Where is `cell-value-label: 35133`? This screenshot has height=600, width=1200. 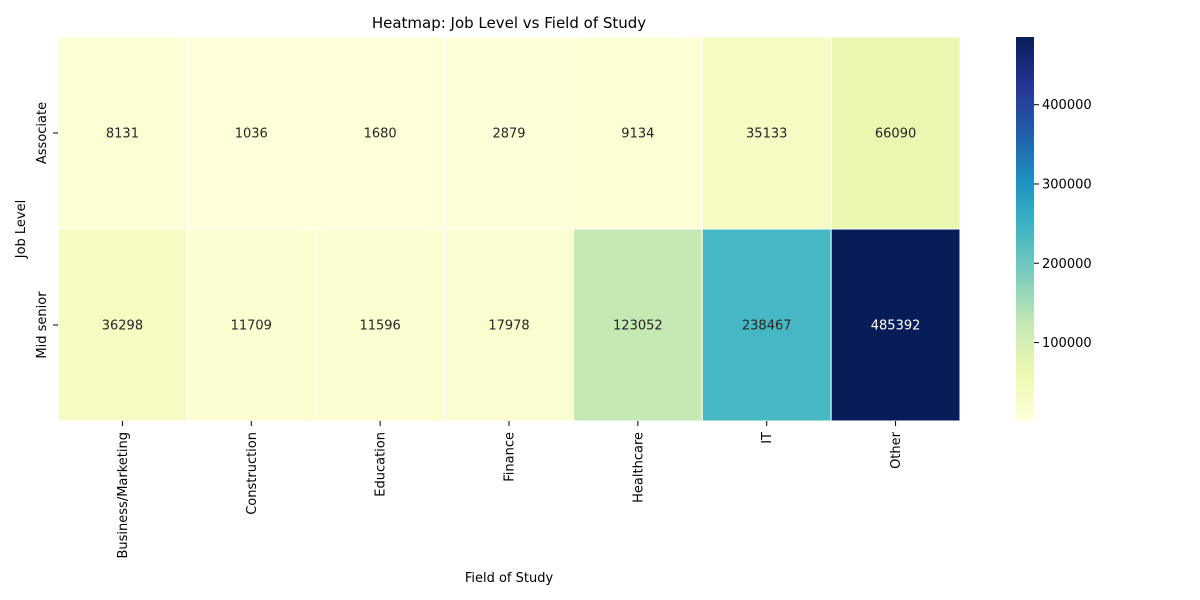
cell-value-label: 35133 is located at coordinates (766, 134).